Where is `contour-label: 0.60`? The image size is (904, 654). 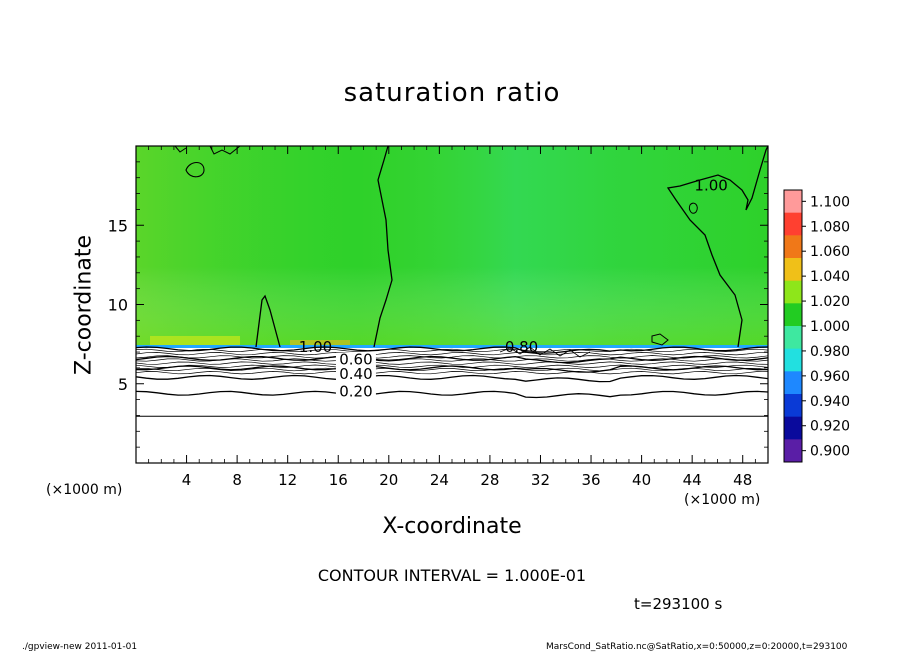 contour-label: 0.60 is located at coordinates (355, 360).